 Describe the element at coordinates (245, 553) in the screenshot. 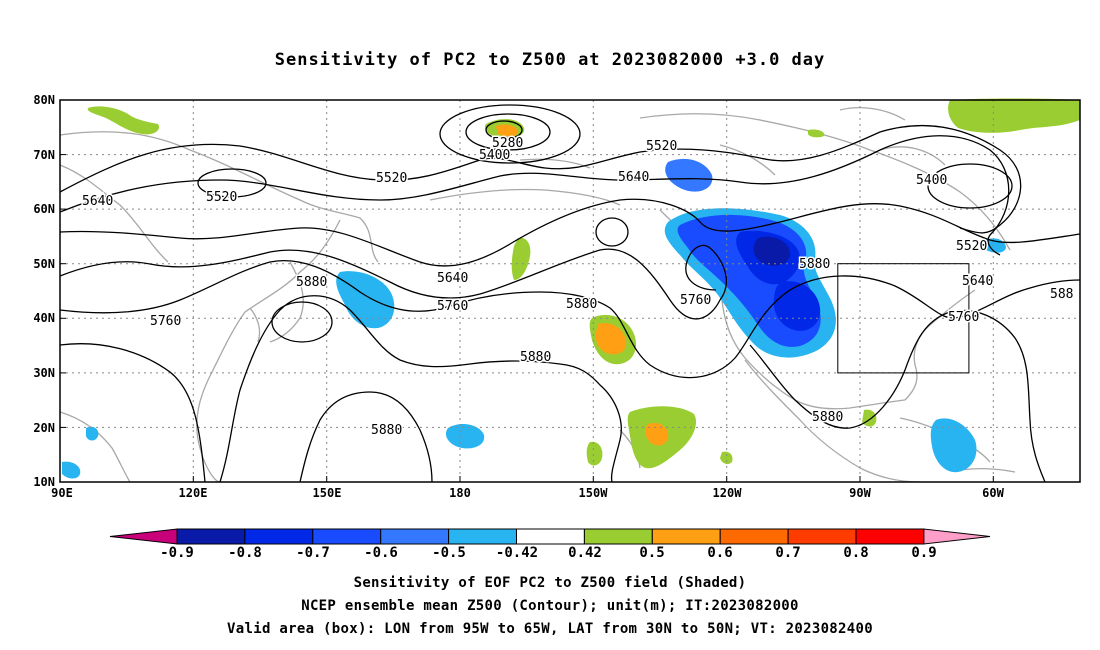

I see `colorbar-label: -0.8` at that location.